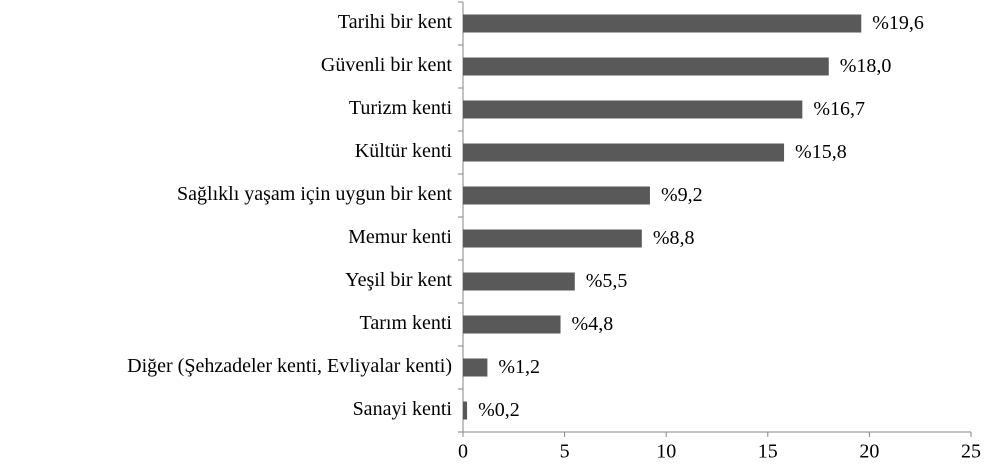 Image resolution: width=987 pixels, height=465 pixels. I want to click on y-tick-label: Tarihi bir kent, so click(395, 22).